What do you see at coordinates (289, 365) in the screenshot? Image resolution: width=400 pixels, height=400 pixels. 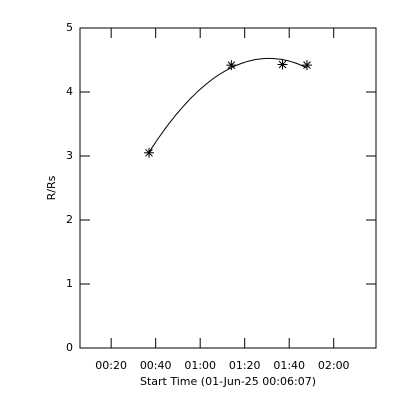 I see `x-tick-label: 01:40` at bounding box center [289, 365].